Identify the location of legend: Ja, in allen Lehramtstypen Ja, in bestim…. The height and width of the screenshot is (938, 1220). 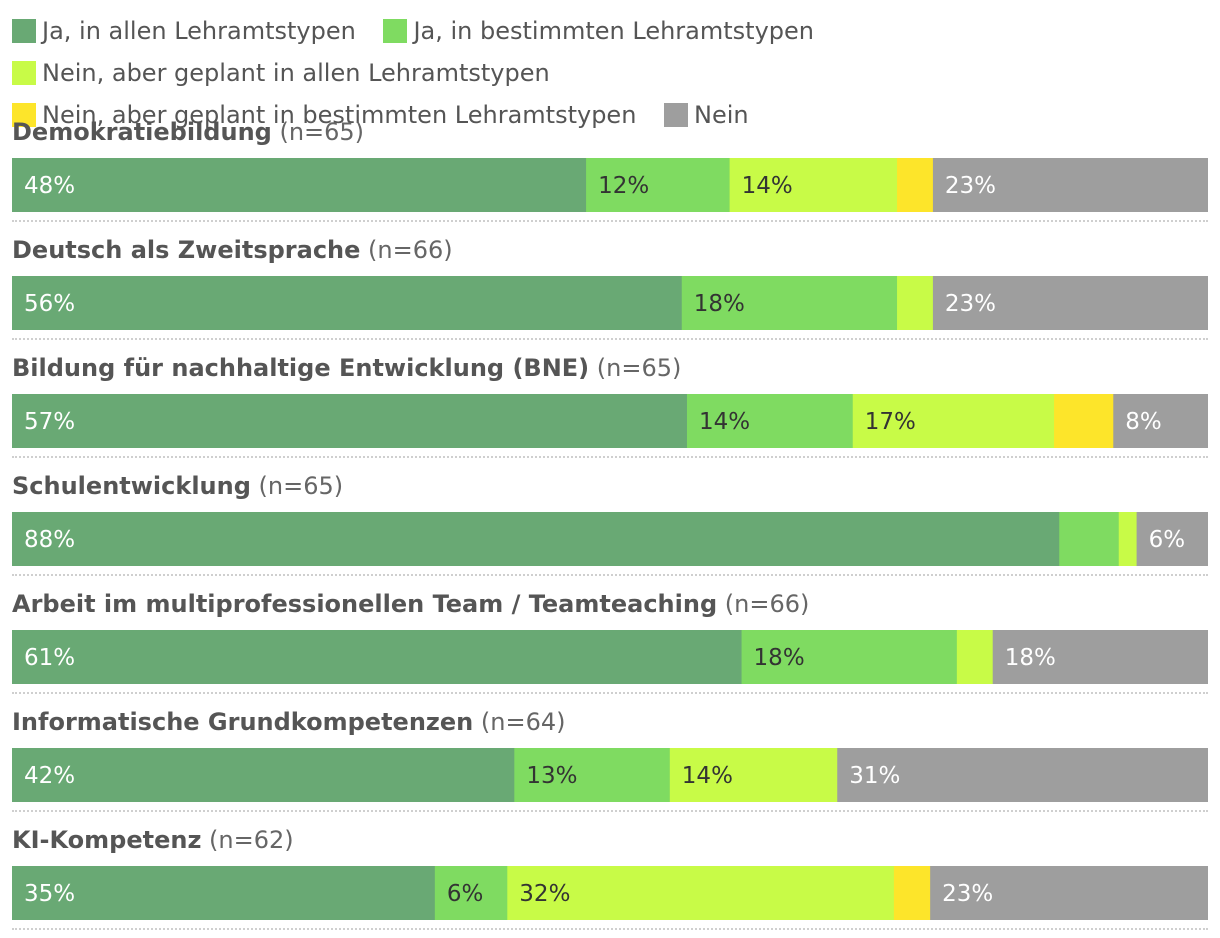
(610, 73).